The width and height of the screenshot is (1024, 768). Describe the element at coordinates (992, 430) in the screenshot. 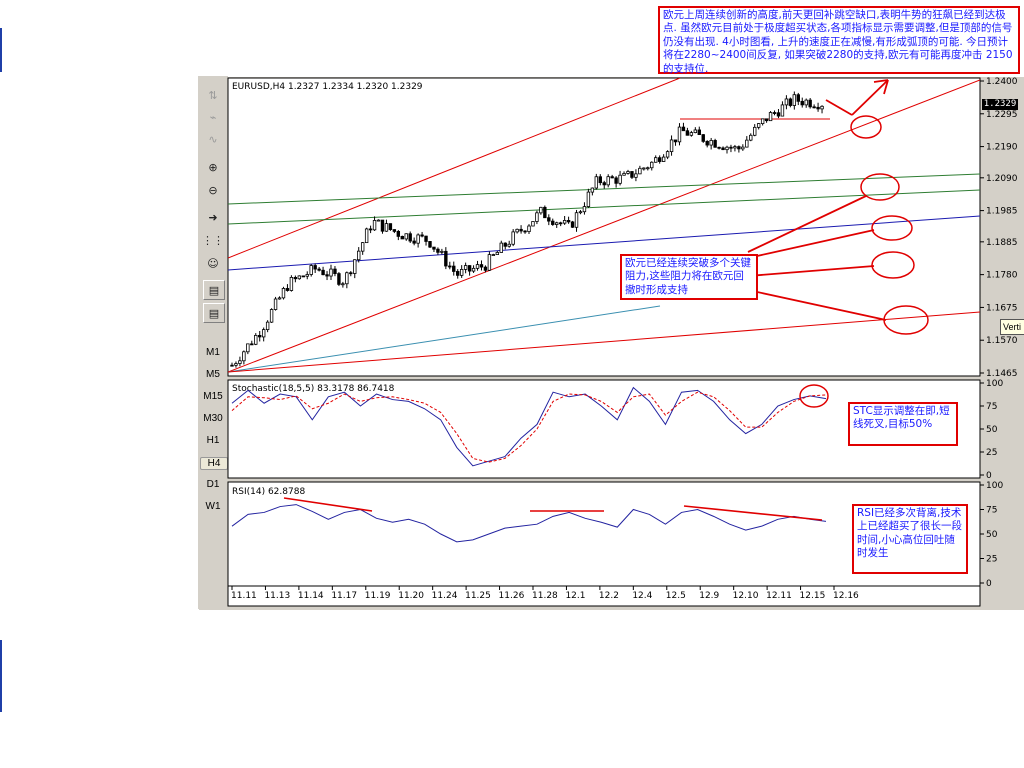

I see `stochastic-axis-tick-label: 50` at that location.